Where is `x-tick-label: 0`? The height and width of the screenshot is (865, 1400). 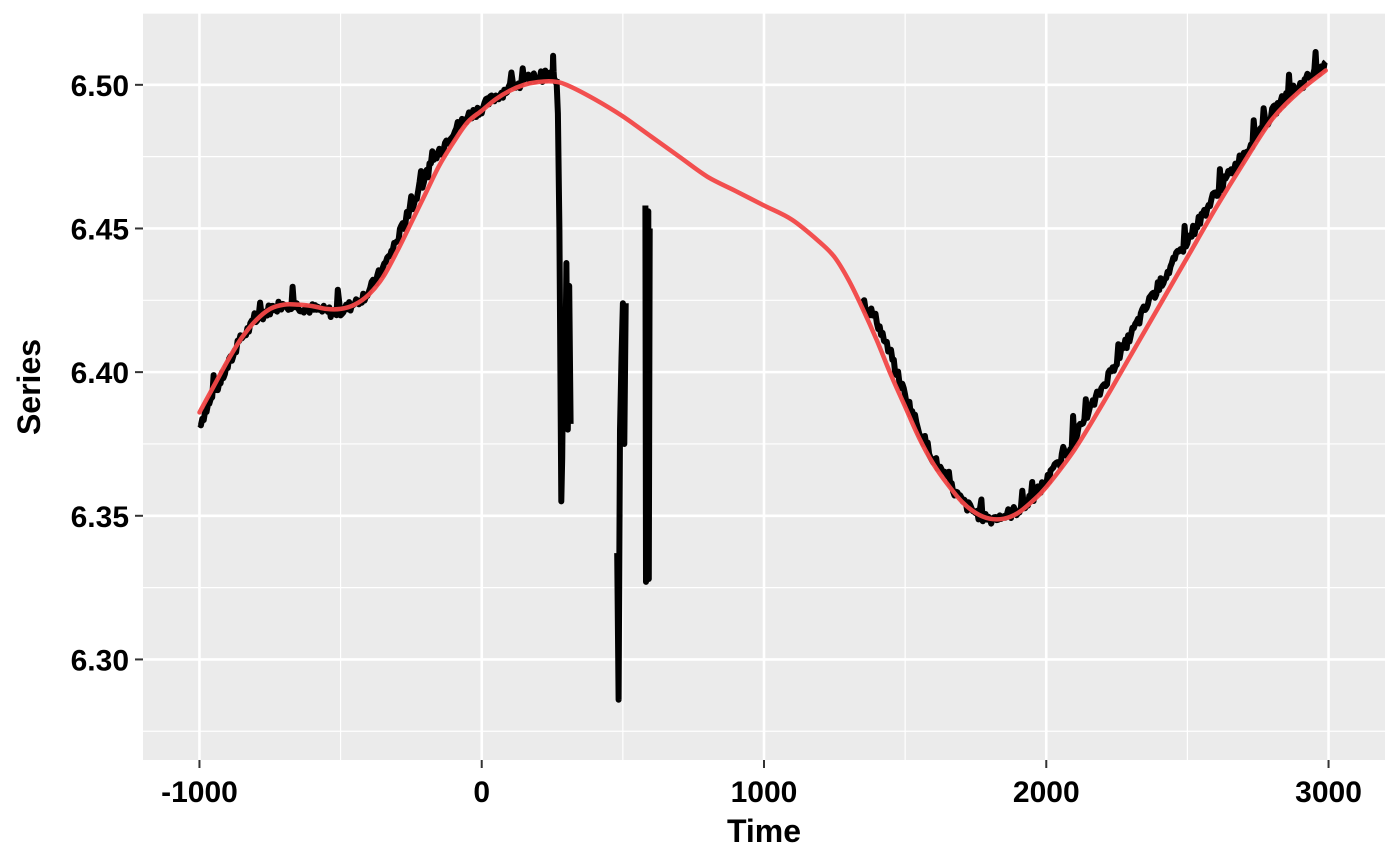
x-tick-label: 0 is located at coordinates (481, 792).